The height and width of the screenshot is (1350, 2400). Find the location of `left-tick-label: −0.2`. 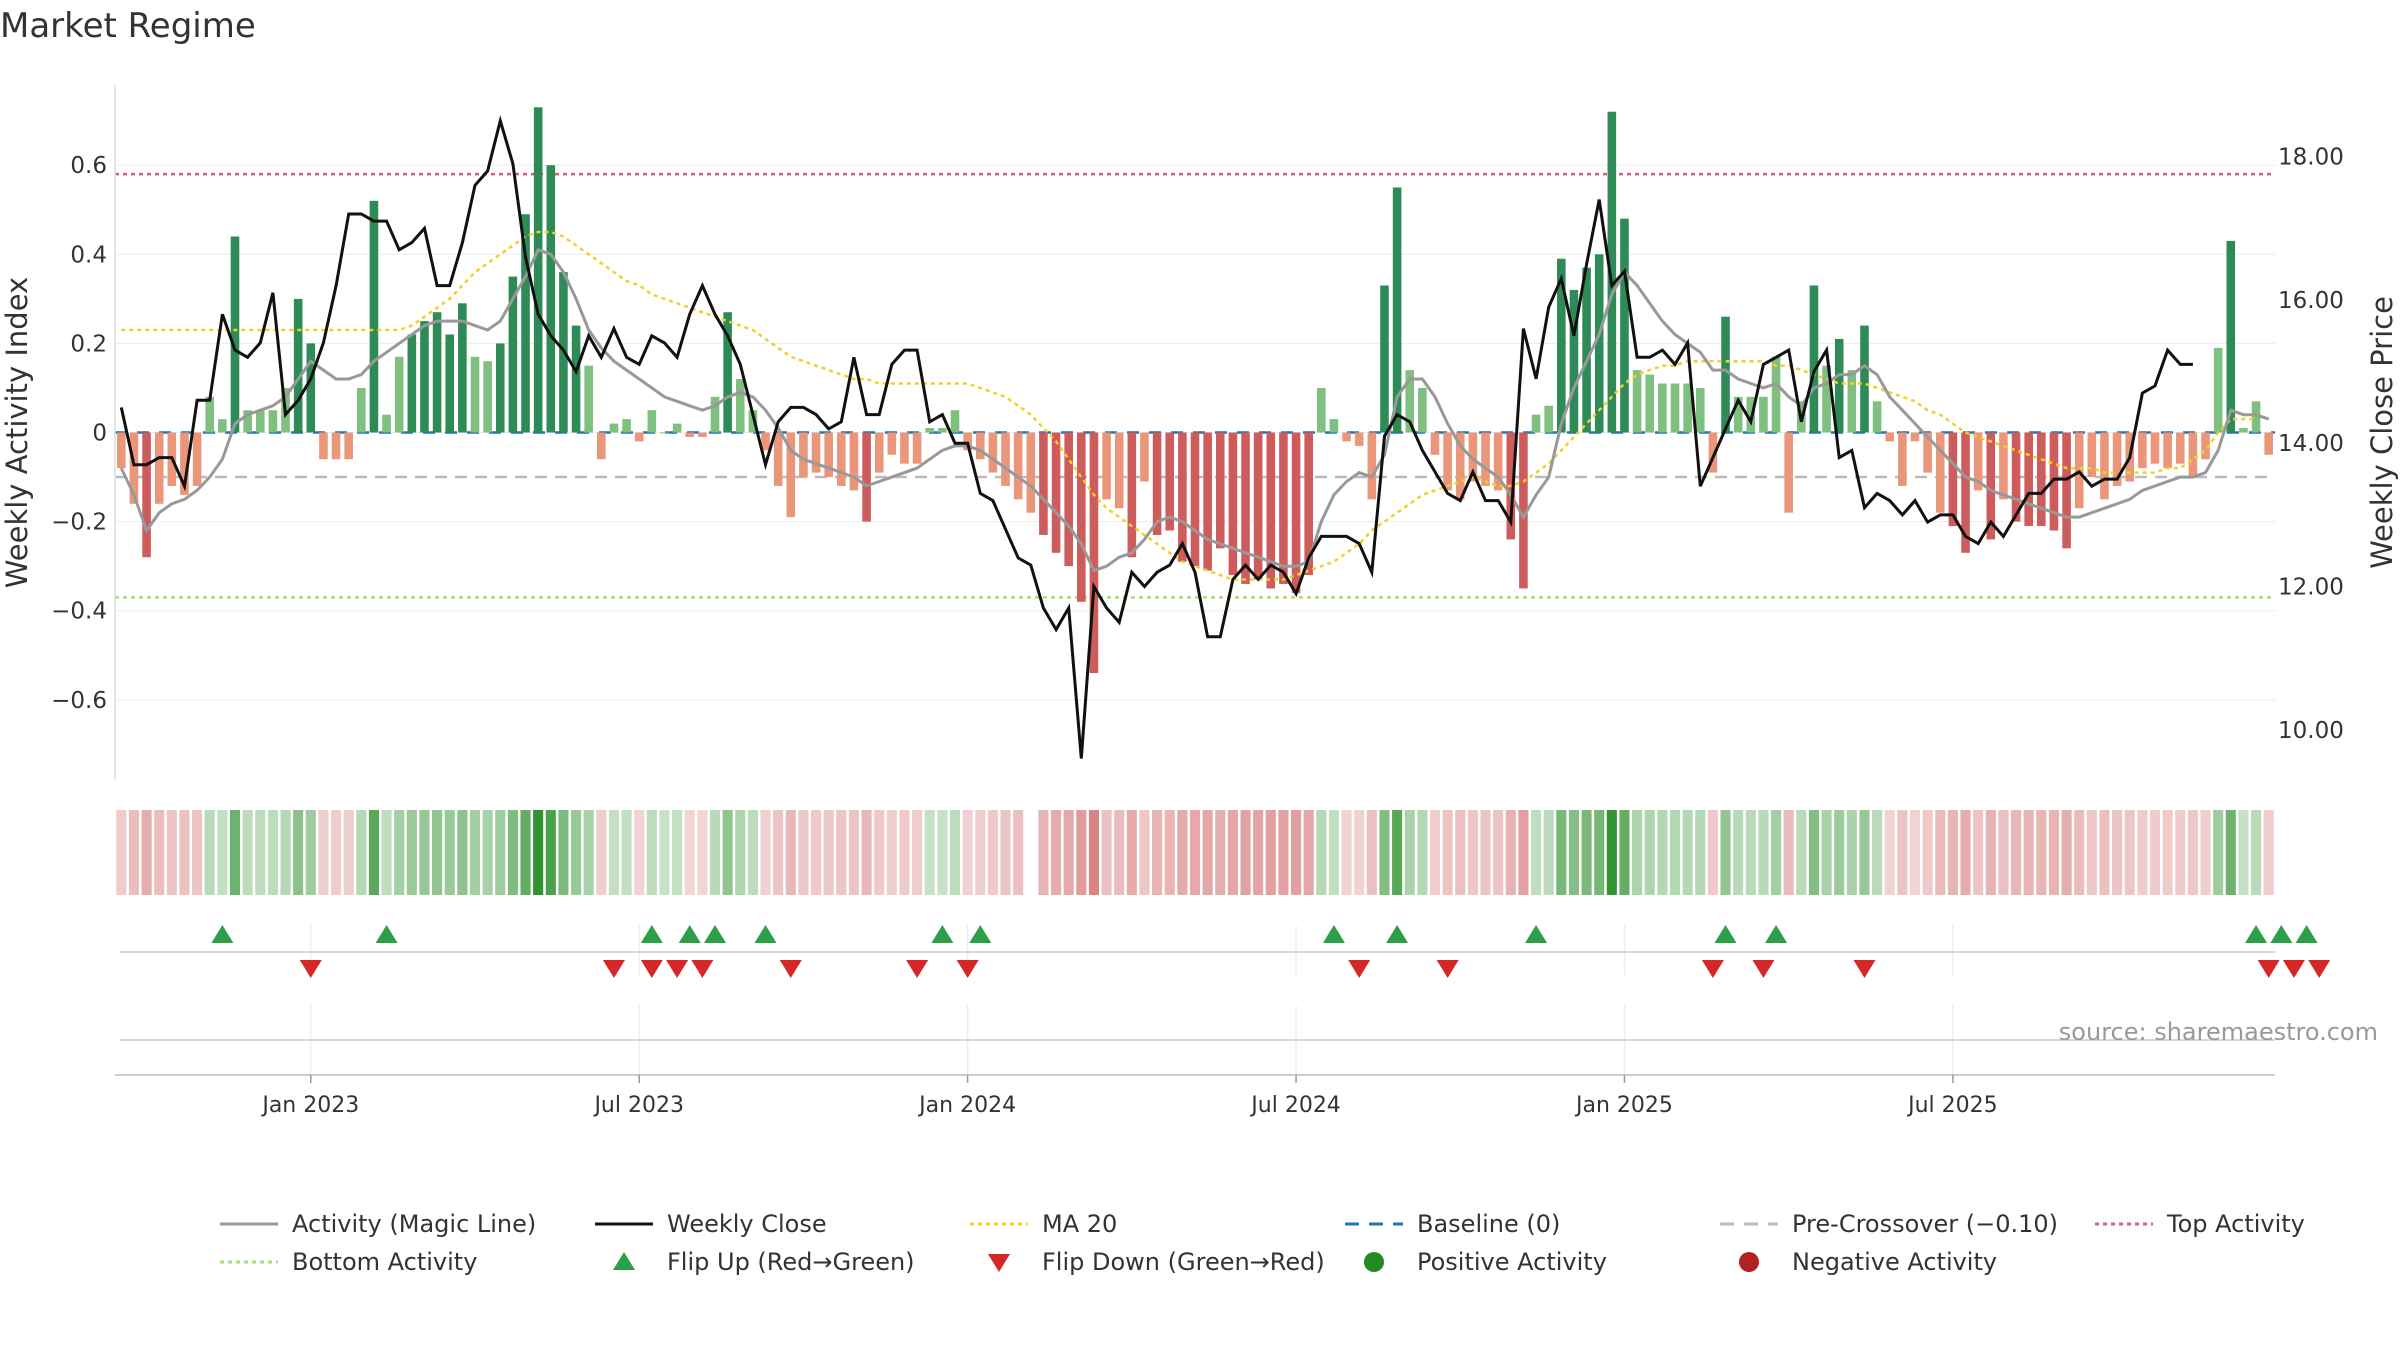

left-tick-label: −0.2 is located at coordinates (79, 523).